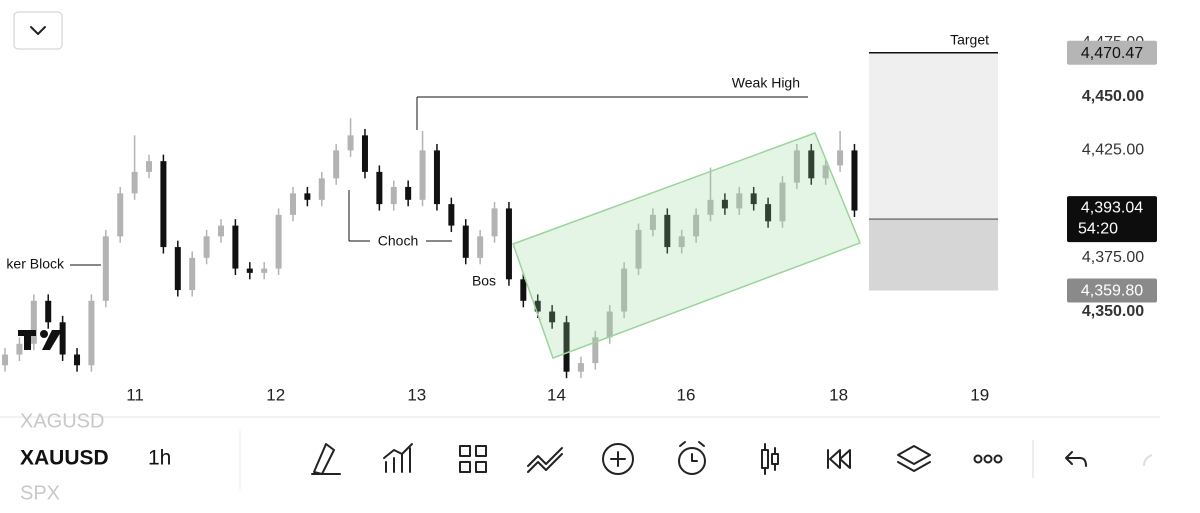 The height and width of the screenshot is (513, 1200). Describe the element at coordinates (473, 459) in the screenshot. I see `layout-icon` at that location.